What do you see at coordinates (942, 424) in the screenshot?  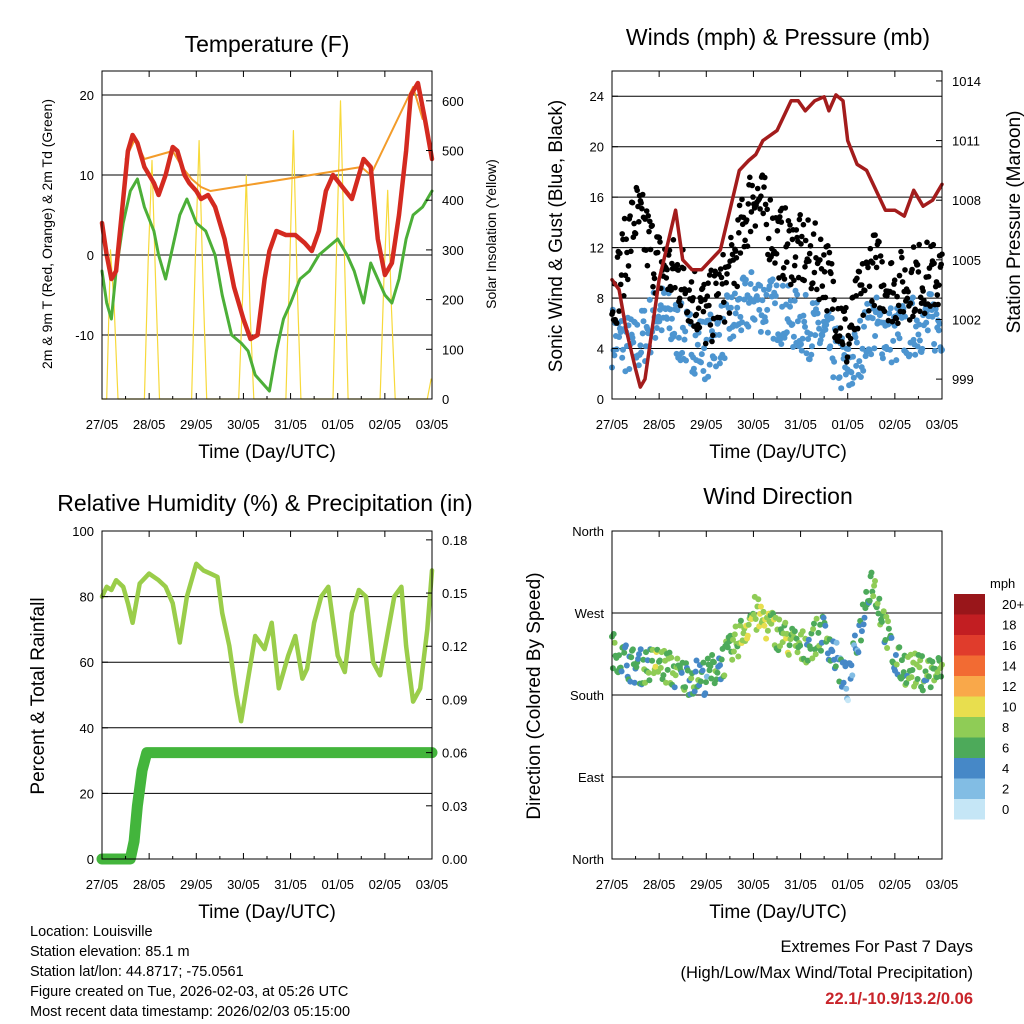 I see `x-tick-label: 03/05` at bounding box center [942, 424].